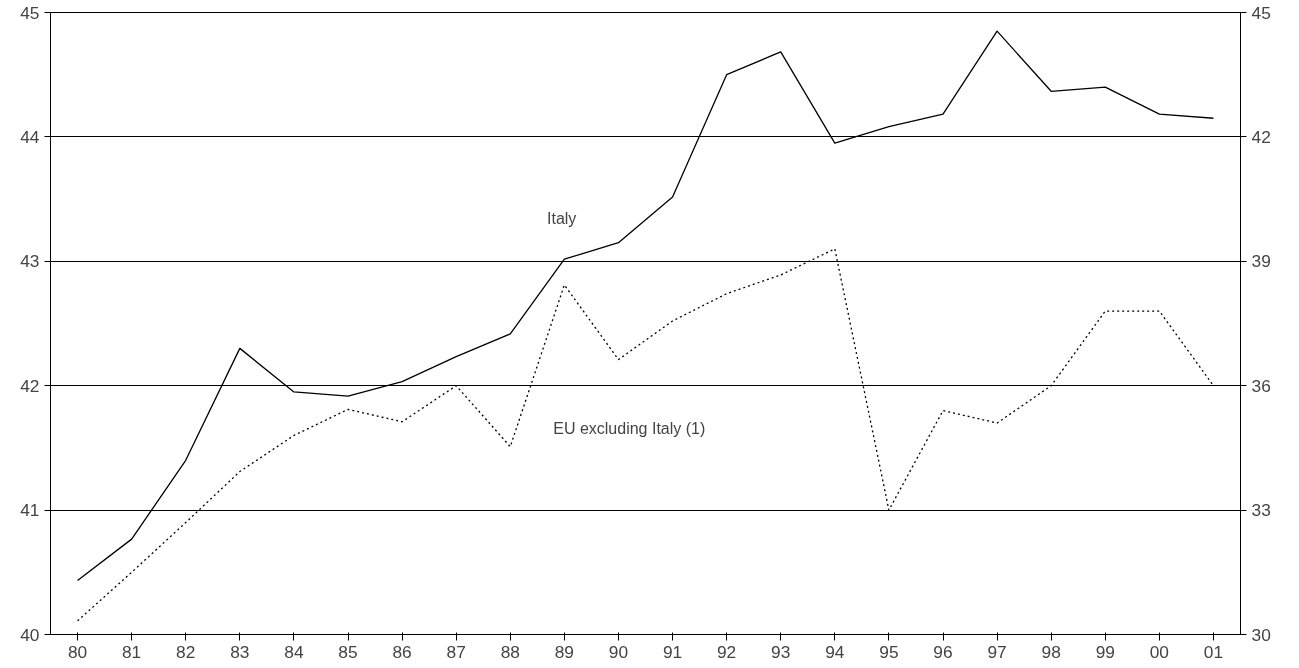  I want to click on x-tick-label: 87, so click(456, 651).